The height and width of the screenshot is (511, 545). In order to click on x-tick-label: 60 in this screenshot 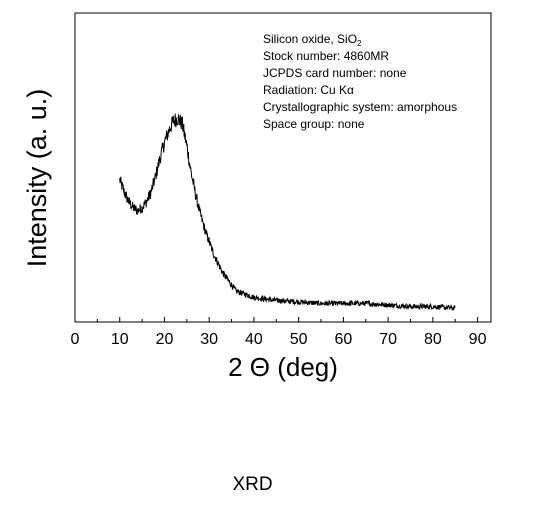, I will do `click(343, 339)`.